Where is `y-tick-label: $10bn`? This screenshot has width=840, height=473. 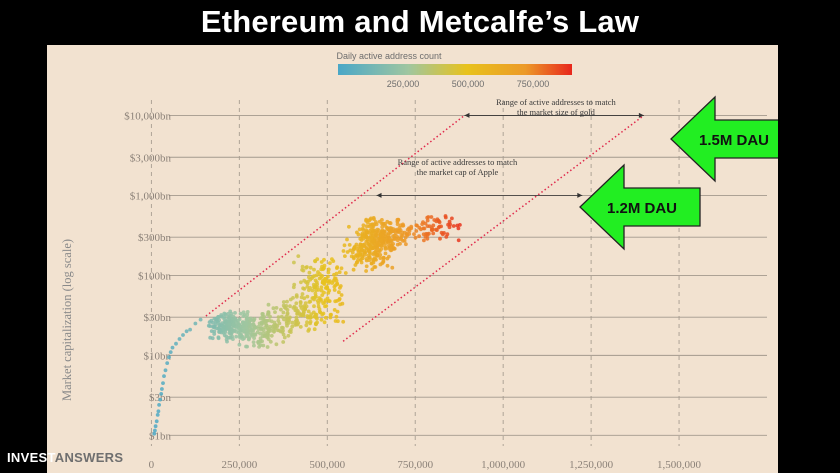 y-tick-label: $10bn is located at coordinates (158, 356).